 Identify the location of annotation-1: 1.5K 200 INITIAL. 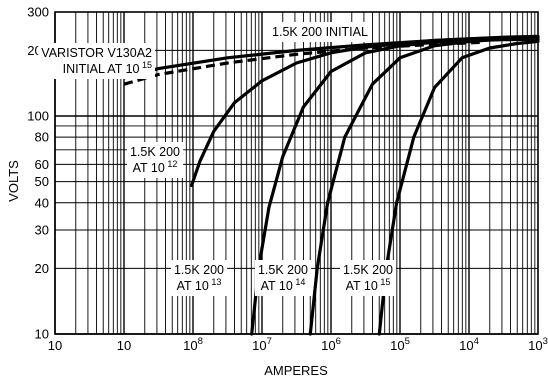
(320, 32).